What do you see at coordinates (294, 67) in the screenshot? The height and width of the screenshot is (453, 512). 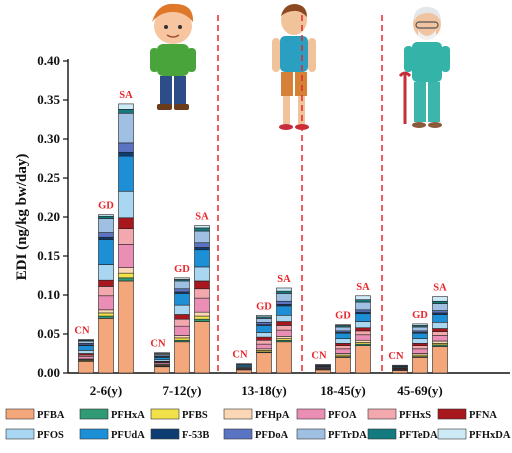 I see `adult-figure` at bounding box center [294, 67].